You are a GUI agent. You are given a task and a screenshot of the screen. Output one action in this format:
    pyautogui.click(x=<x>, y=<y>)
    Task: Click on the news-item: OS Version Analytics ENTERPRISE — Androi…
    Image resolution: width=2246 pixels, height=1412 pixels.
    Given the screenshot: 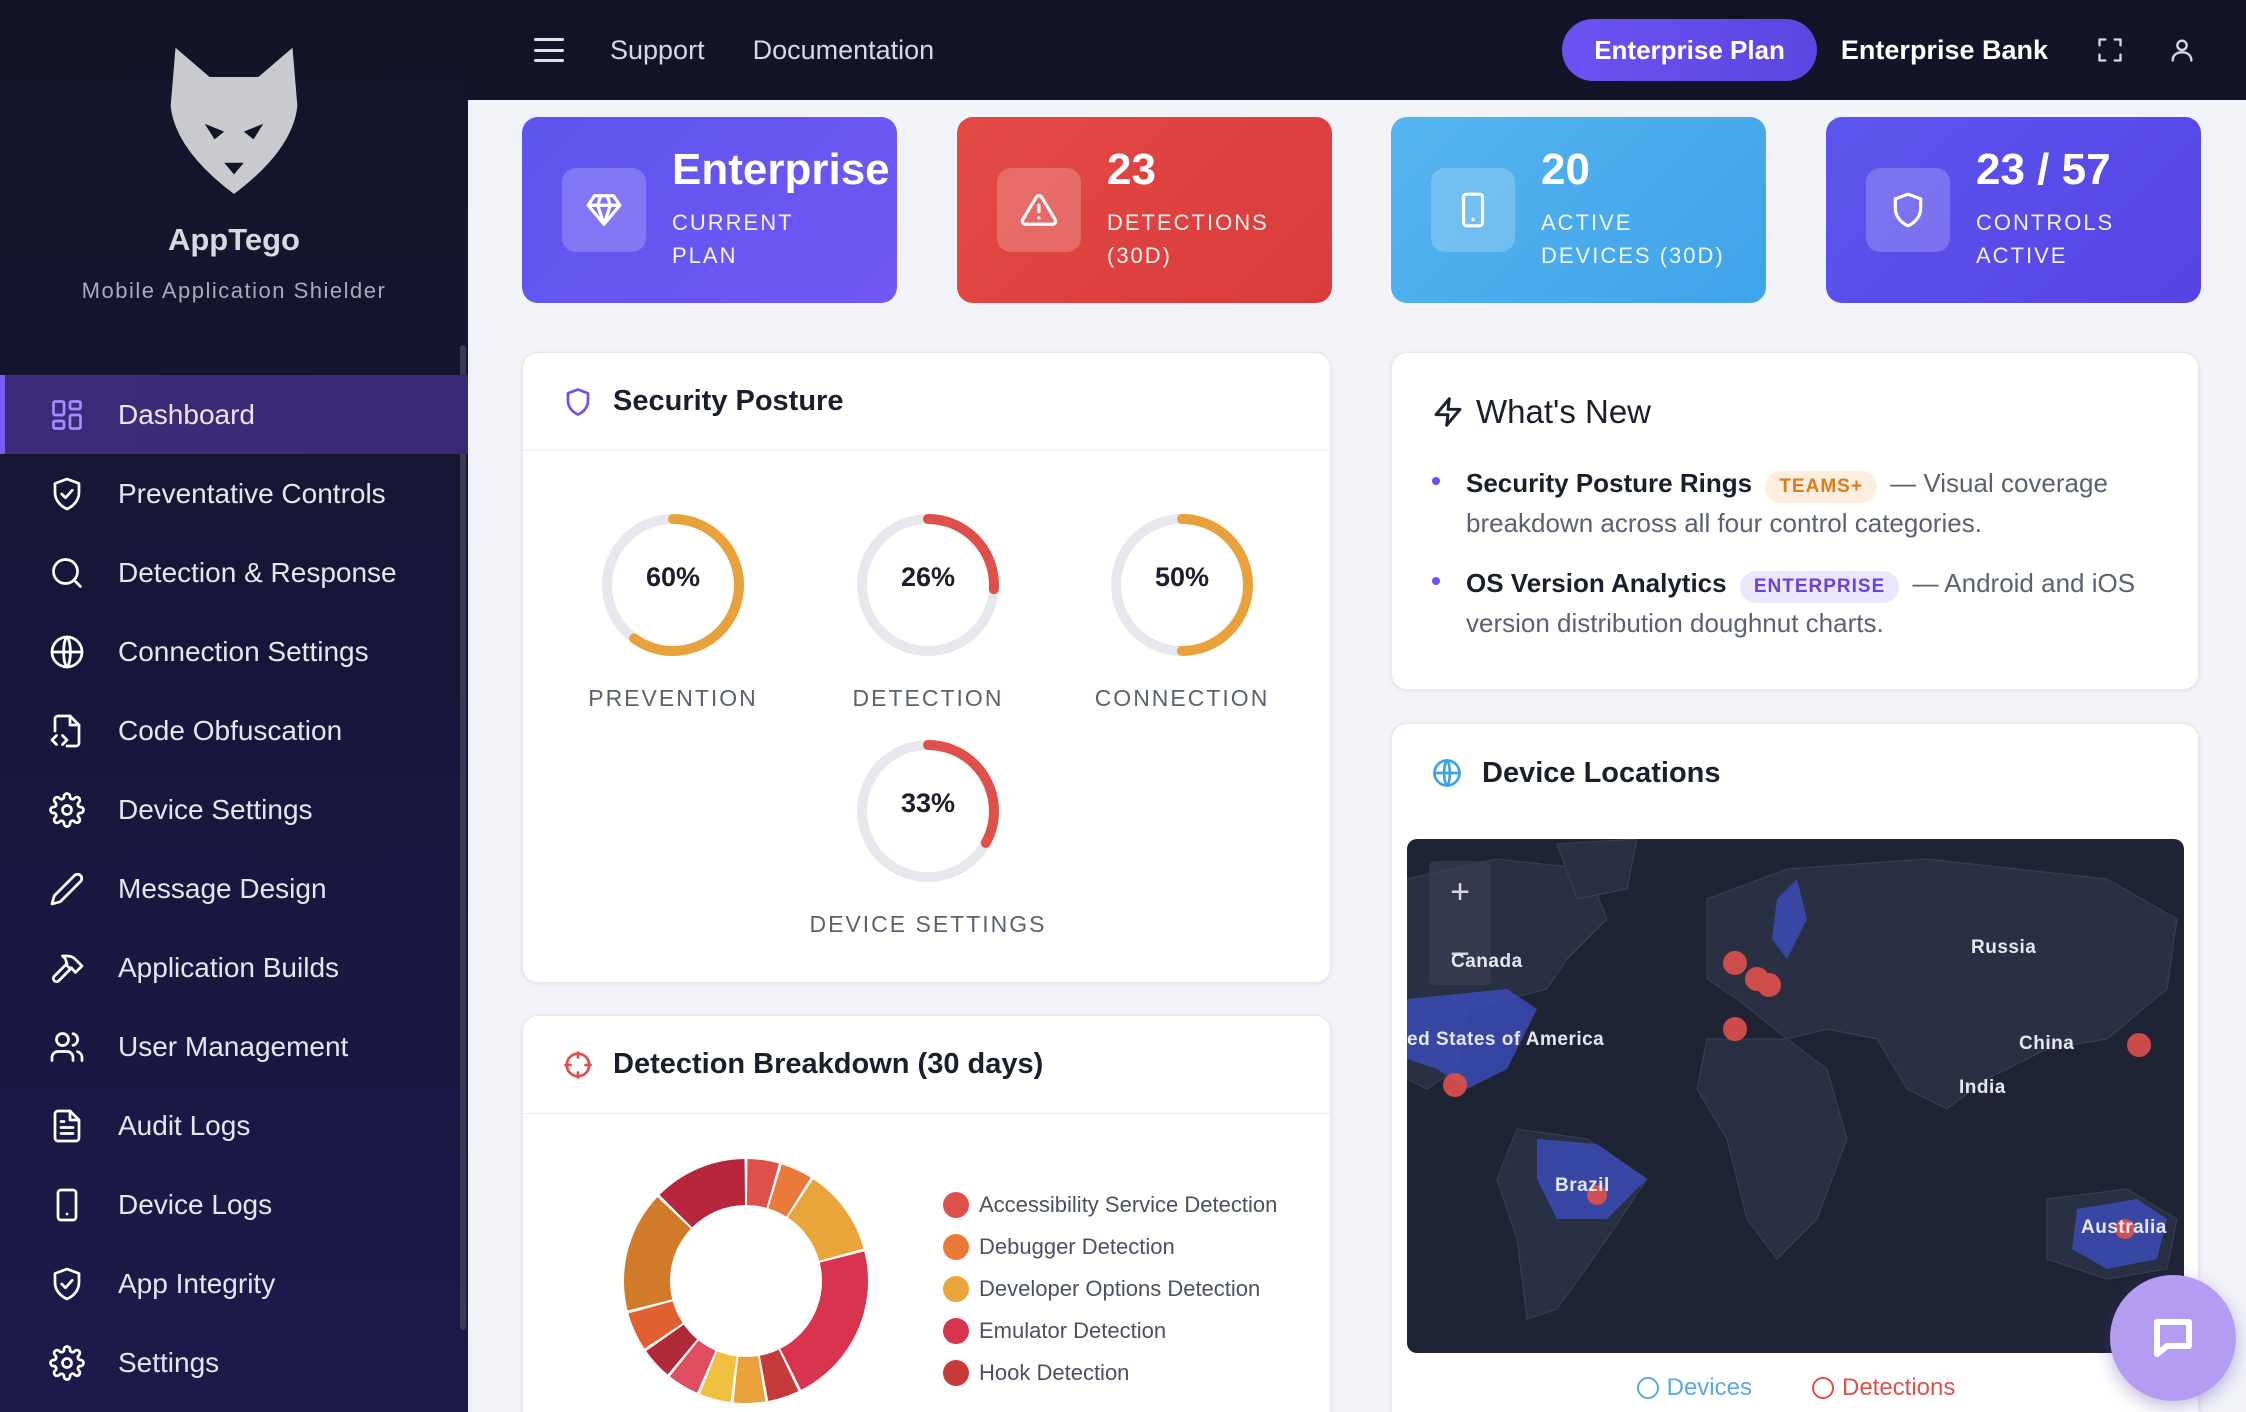 What is the action you would take?
    pyautogui.click(x=1797, y=603)
    